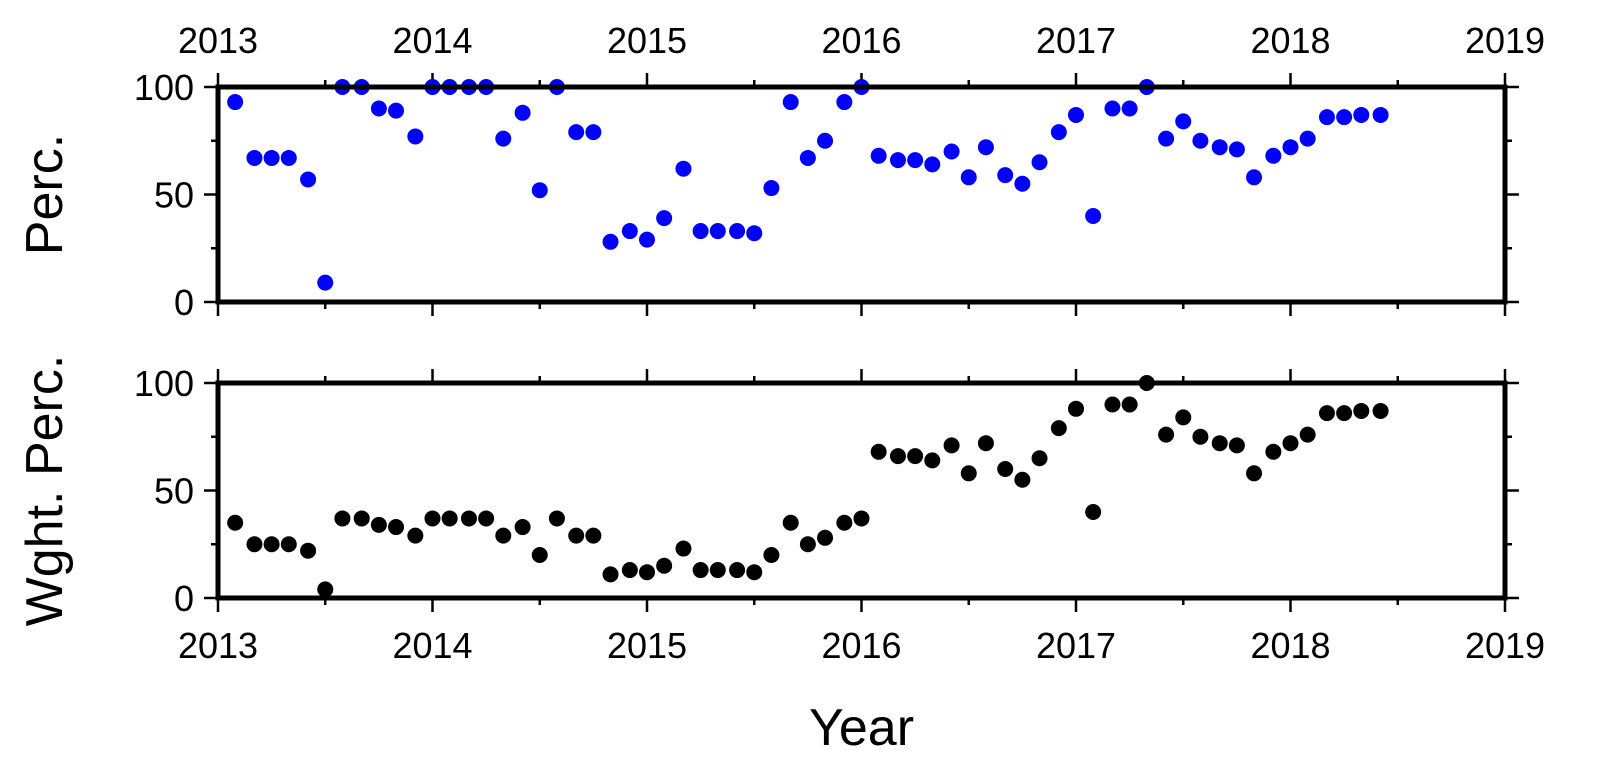  I want to click on x-axis-title: Year, so click(861, 728).